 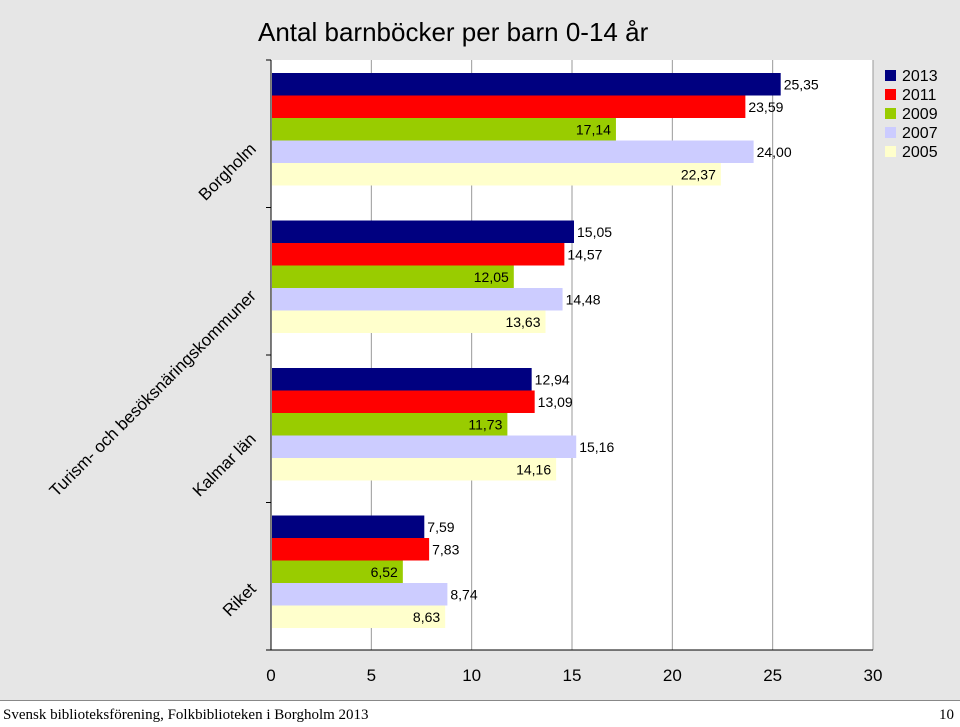 What do you see at coordinates (801, 84) in the screenshot?
I see `data-label: 25,35` at bounding box center [801, 84].